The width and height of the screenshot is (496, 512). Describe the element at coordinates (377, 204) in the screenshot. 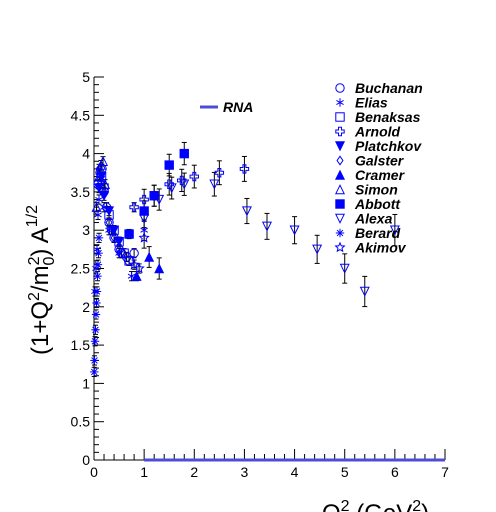

I see `legend-entry-label: Abbott` at that location.